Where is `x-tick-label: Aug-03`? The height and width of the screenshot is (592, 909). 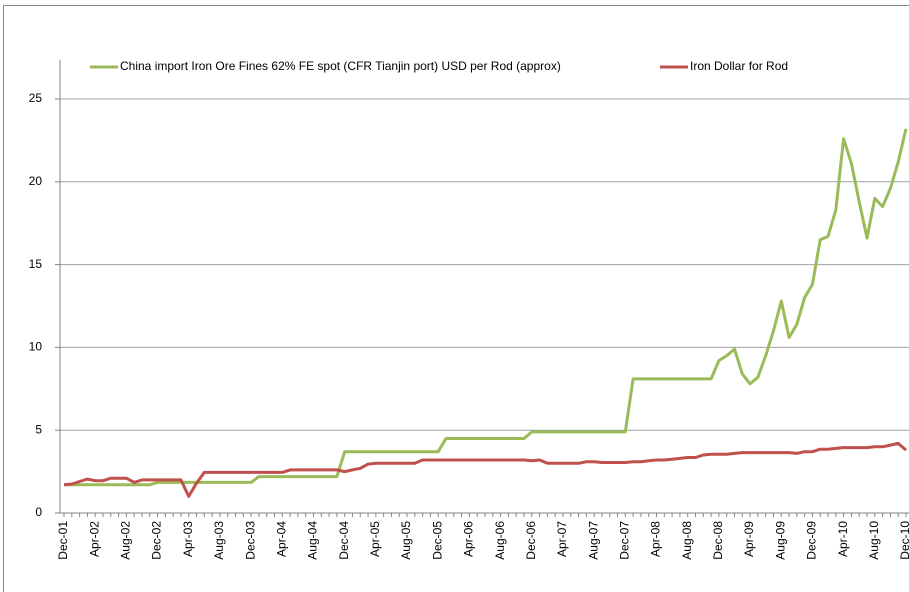 x-tick-label: Aug-03 is located at coordinates (219, 540).